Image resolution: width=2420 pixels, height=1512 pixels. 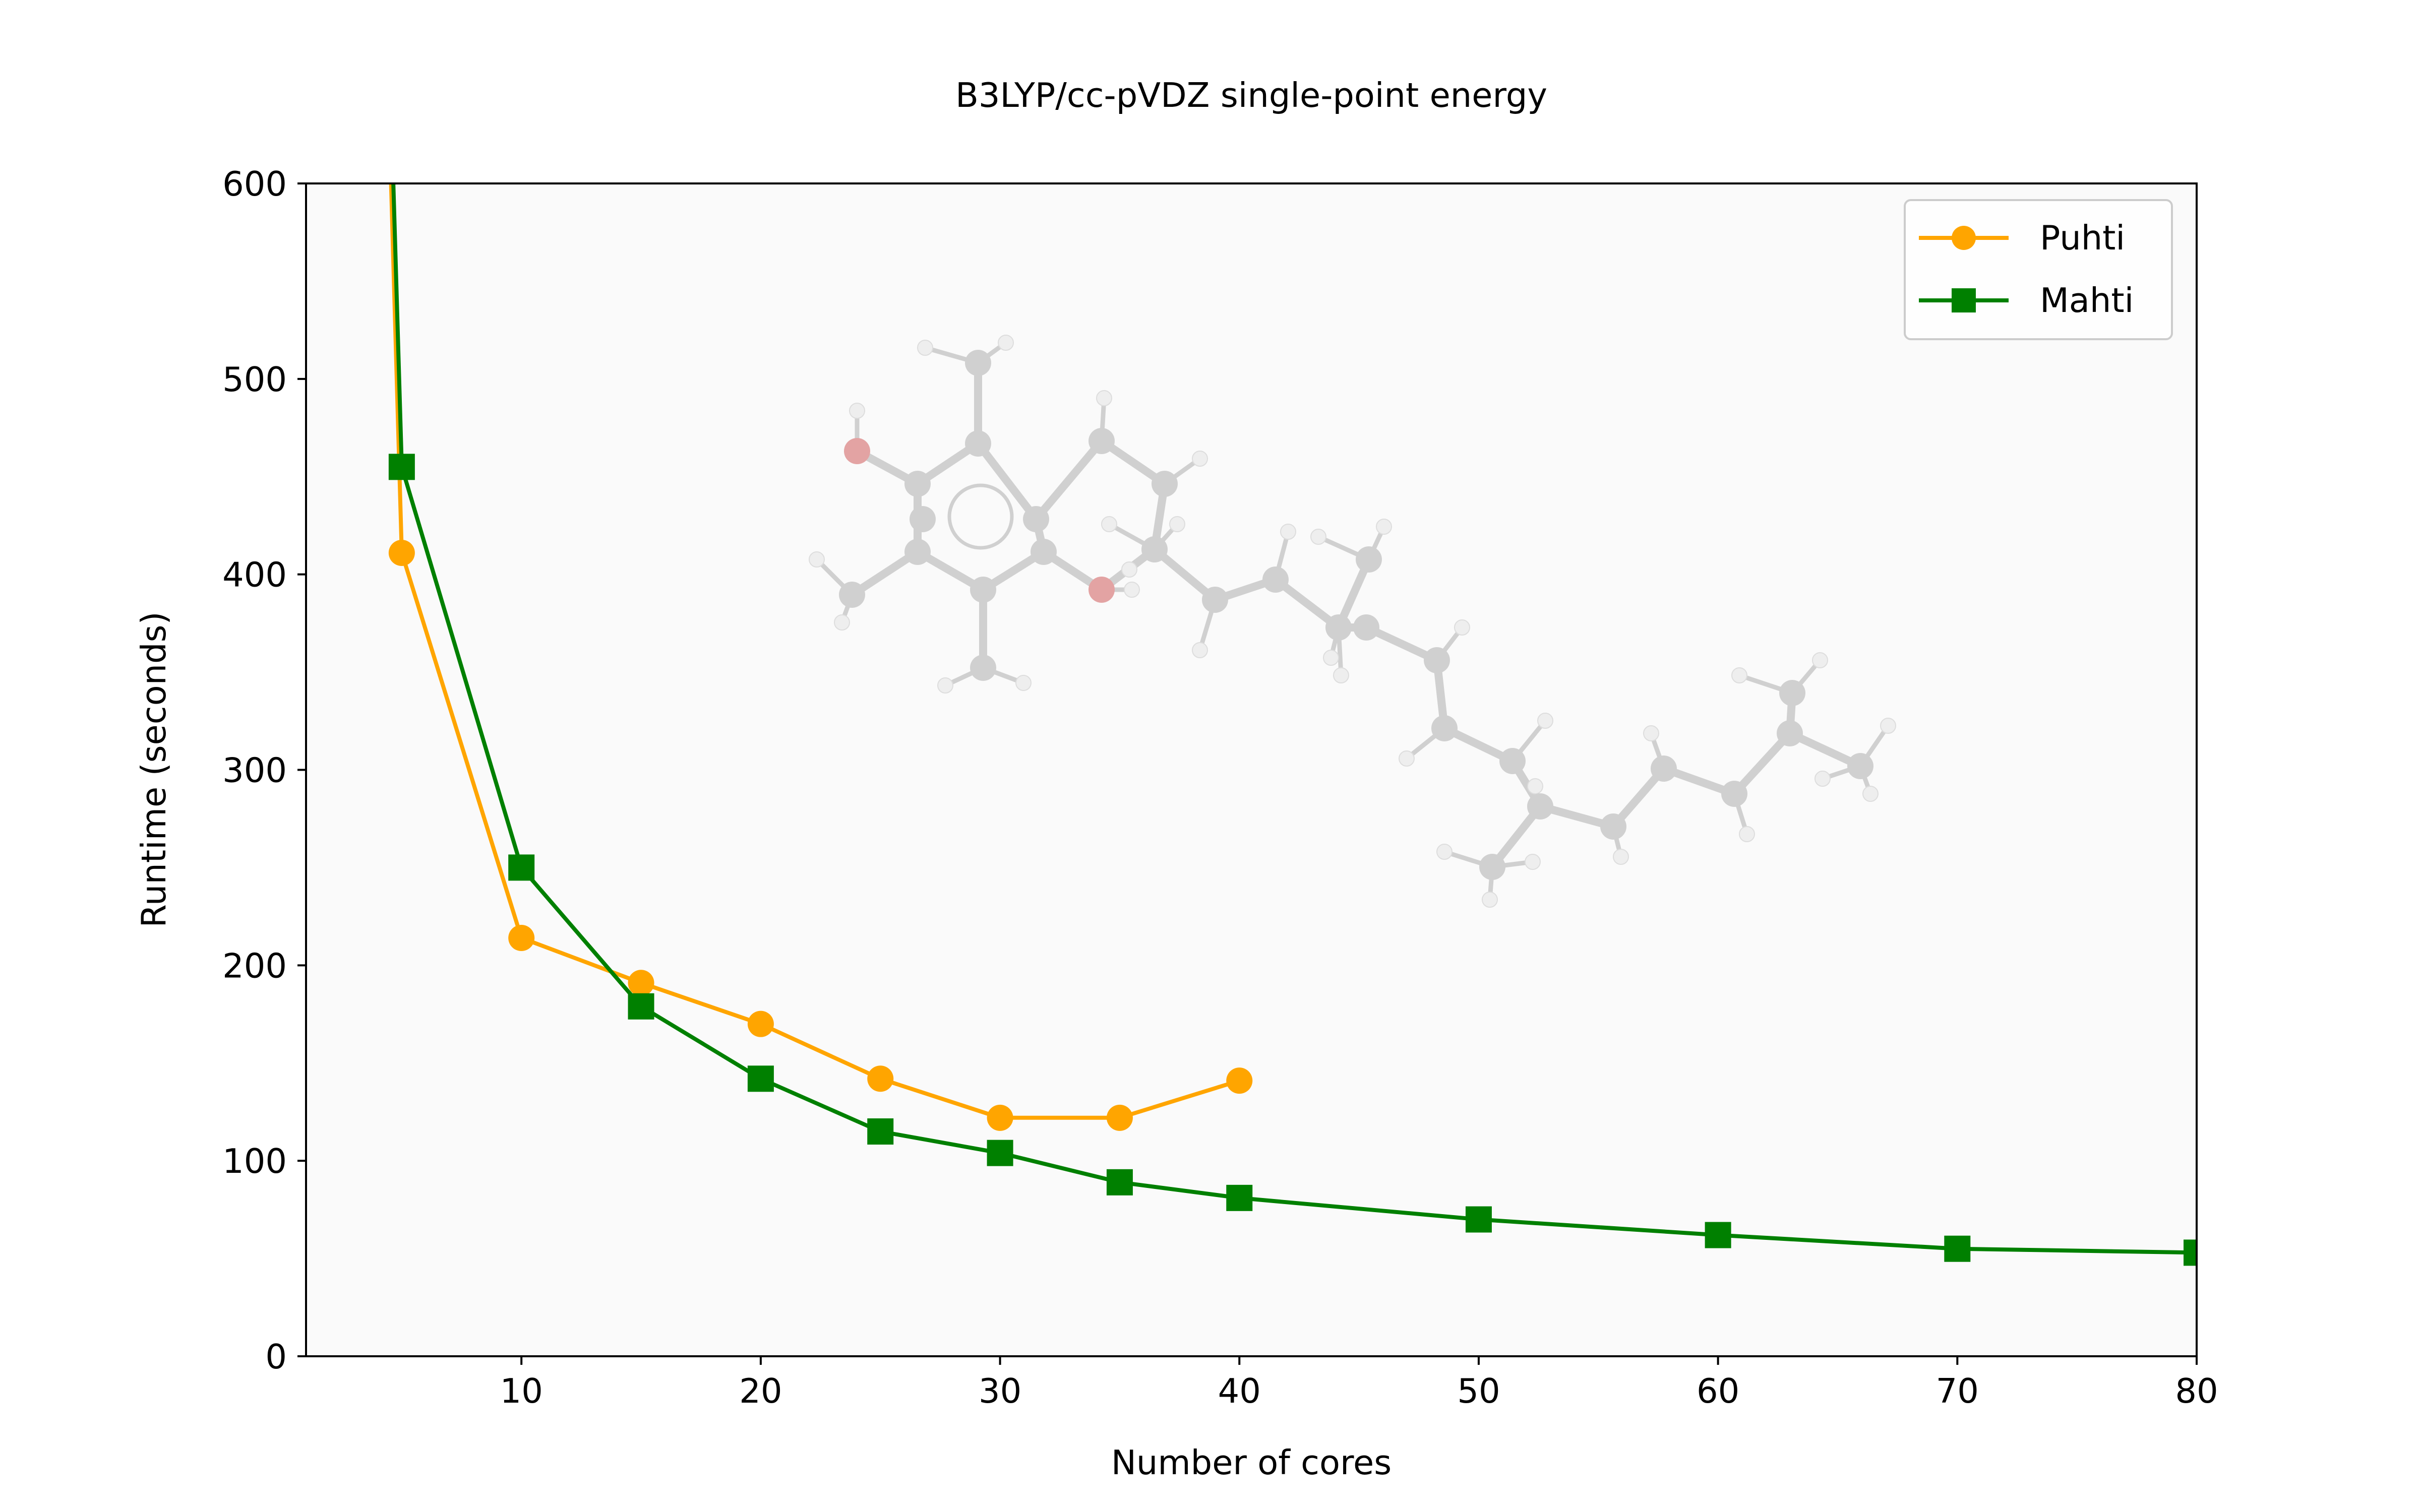 What do you see at coordinates (2038, 270) in the screenshot?
I see `legend: Puhti Mahti` at bounding box center [2038, 270].